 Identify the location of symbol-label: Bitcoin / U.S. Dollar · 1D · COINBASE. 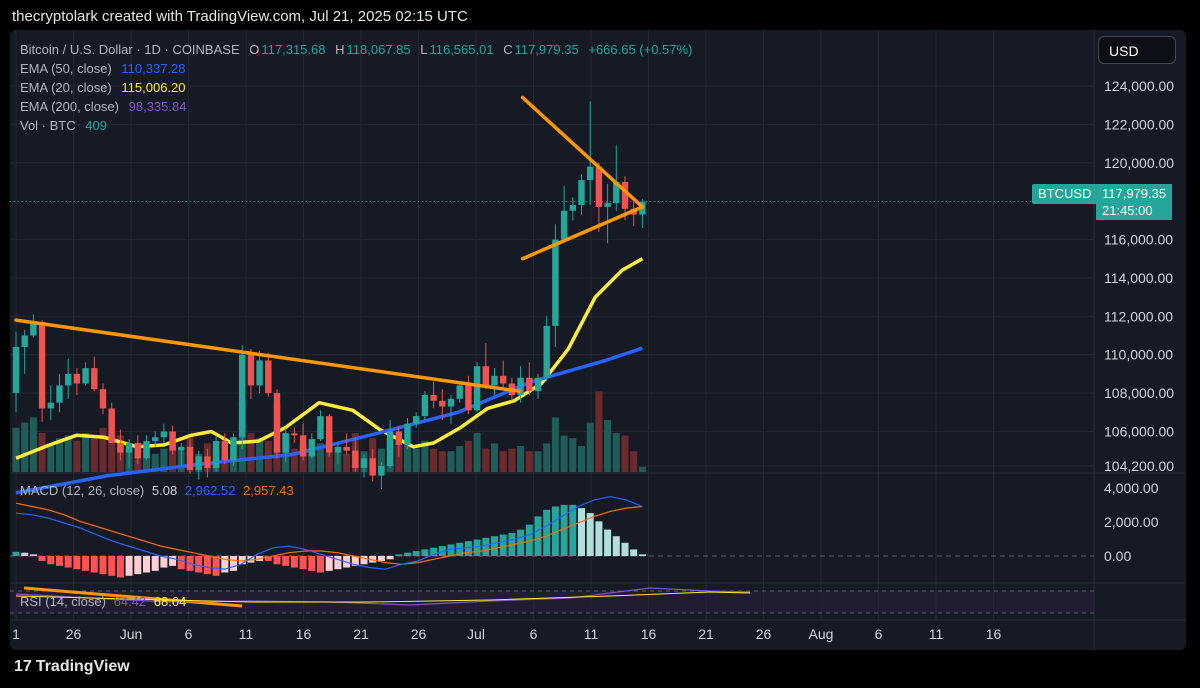
(130, 49).